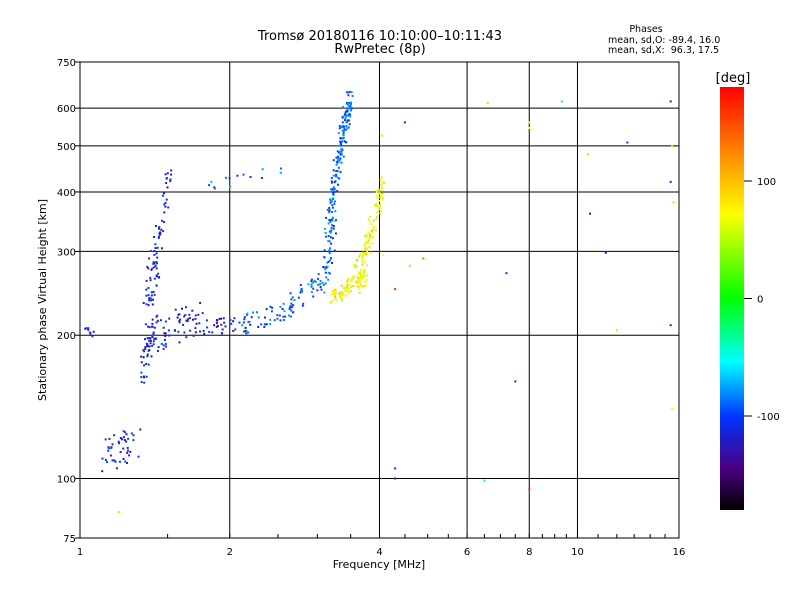  Describe the element at coordinates (379, 564) in the screenshot. I see `x-axis-label: Frequency [MHz]` at that location.